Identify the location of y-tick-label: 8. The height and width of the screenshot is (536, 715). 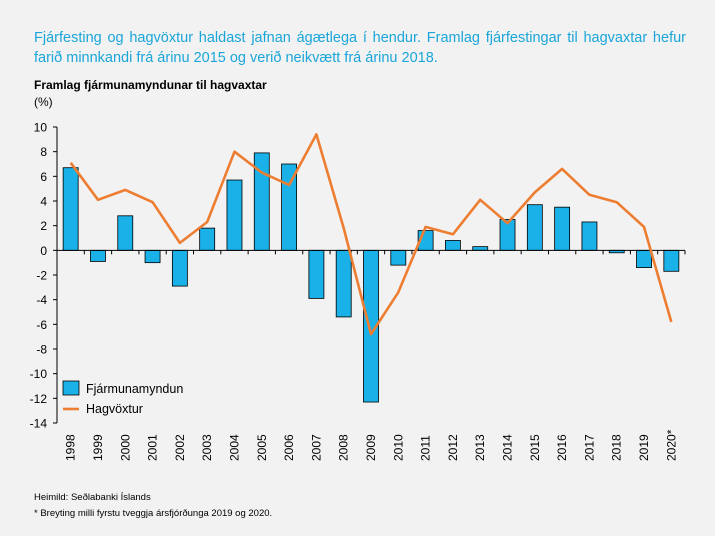
(43, 152).